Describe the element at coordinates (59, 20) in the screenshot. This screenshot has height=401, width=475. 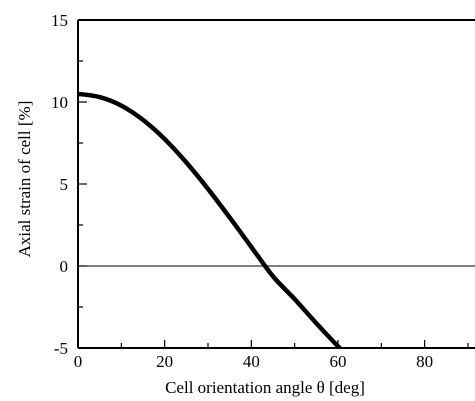
I see `y-tick-label: 15` at that location.